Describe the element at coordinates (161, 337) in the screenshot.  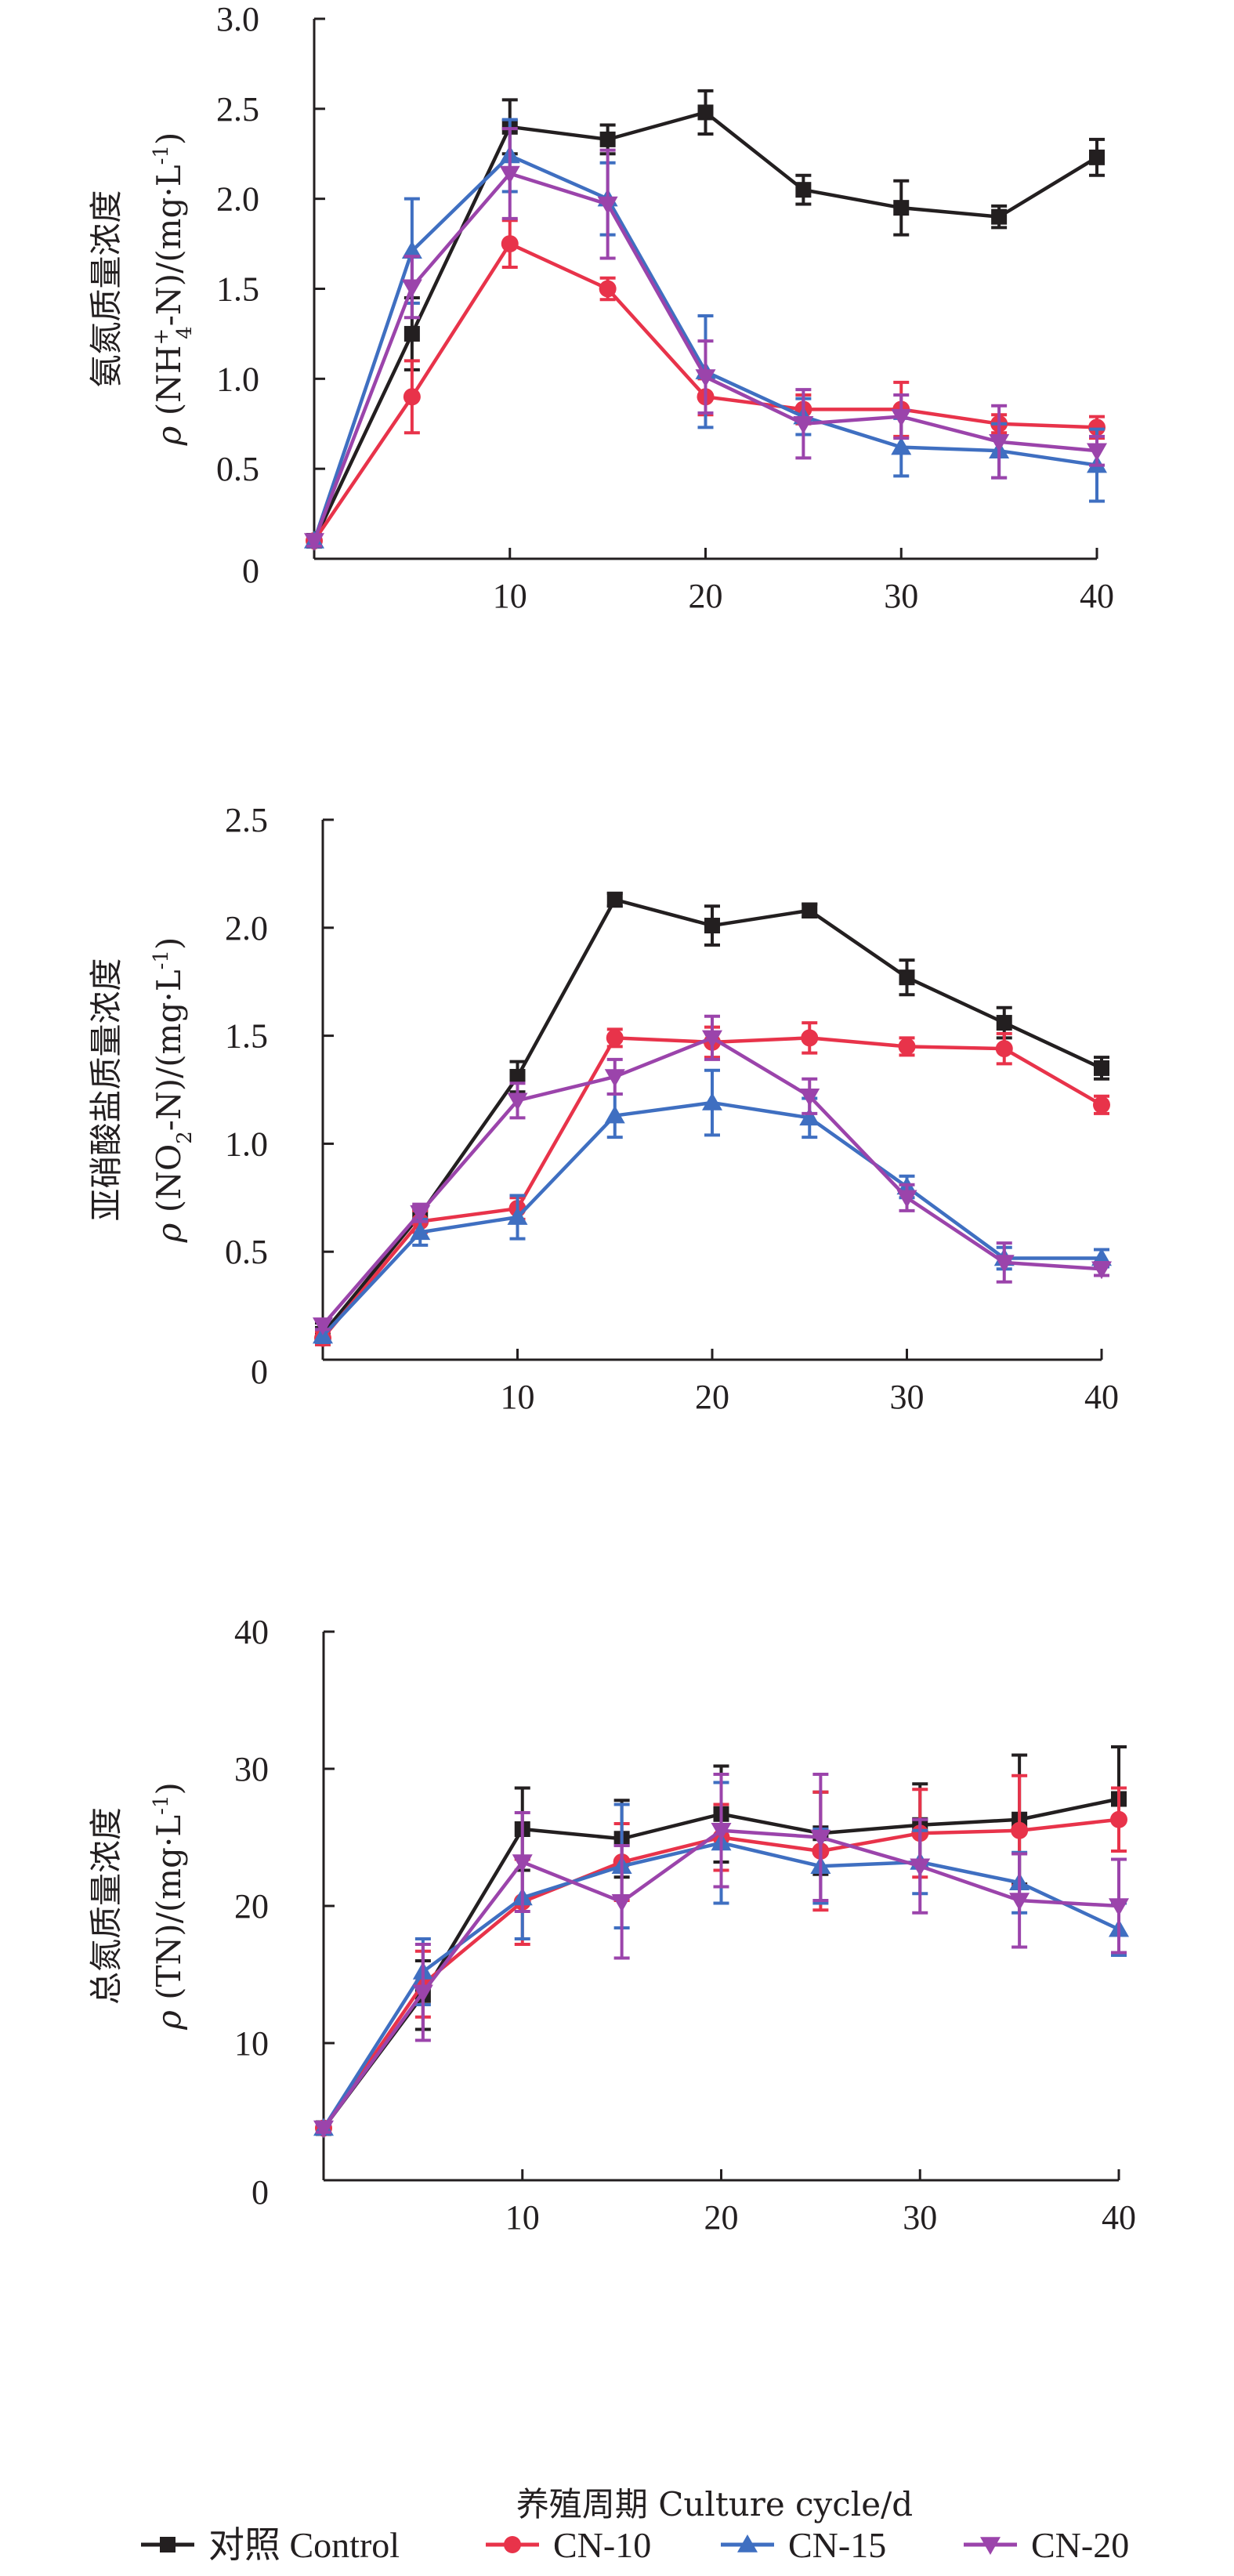
I see `superscript: +` at that location.